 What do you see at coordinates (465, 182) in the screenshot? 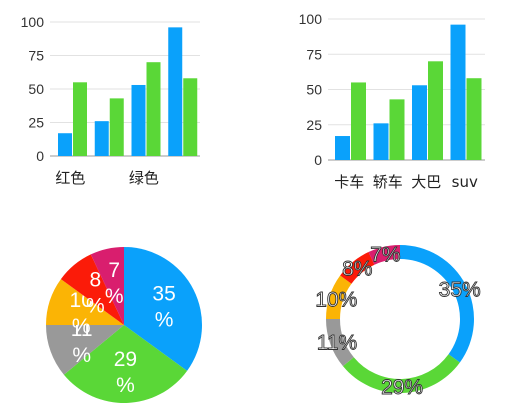
I see `x-tick-label: suv` at bounding box center [465, 182].